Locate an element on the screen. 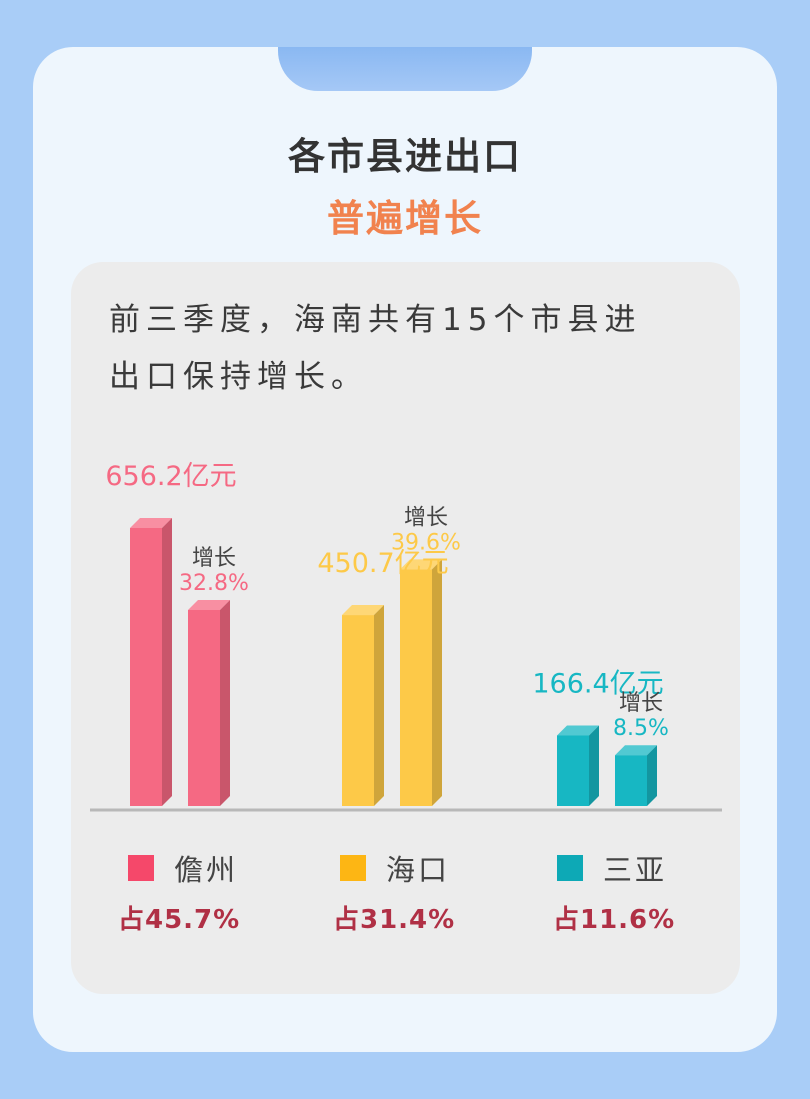 The image size is (810, 1099). bar-growth-sanya is located at coordinates (636, 775).